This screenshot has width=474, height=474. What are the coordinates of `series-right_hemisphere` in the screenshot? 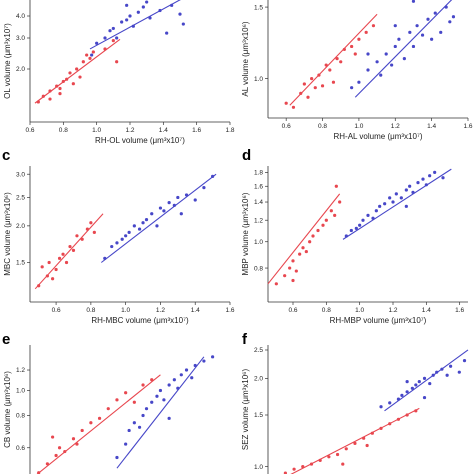 It's located at (137, 28).